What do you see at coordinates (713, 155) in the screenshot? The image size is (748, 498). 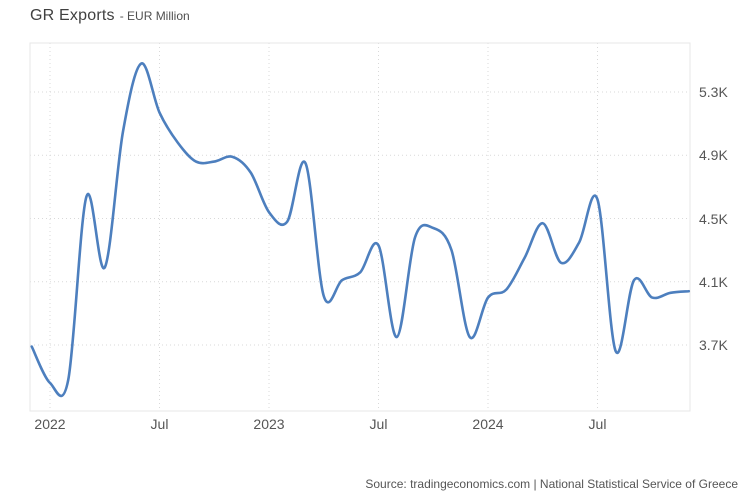 I see `y-axis-label: 4.9K` at bounding box center [713, 155].